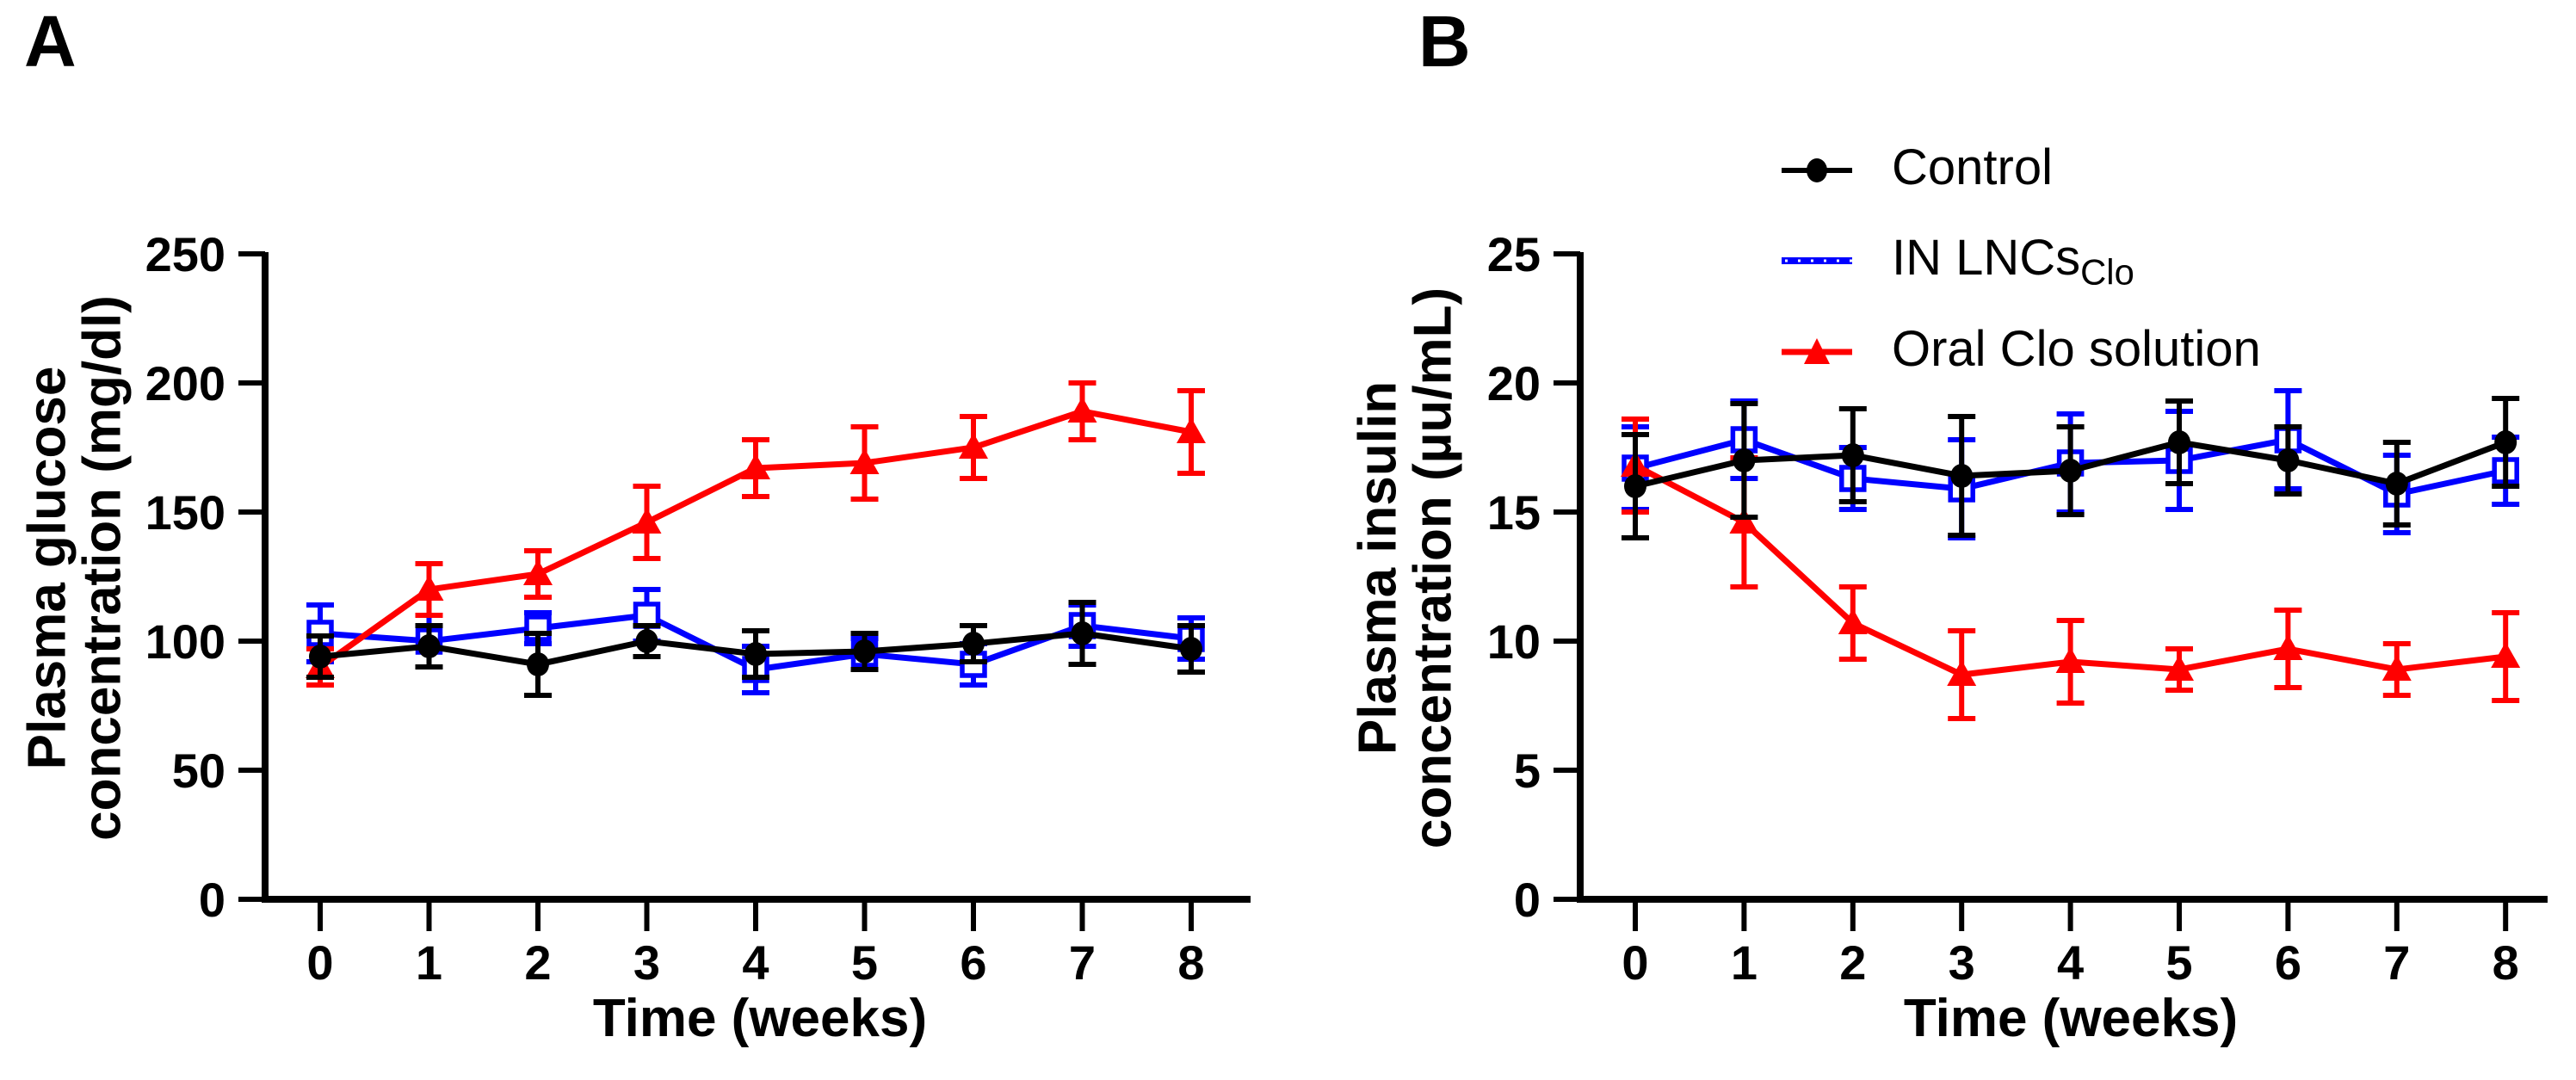 The width and height of the screenshot is (2576, 1080). What do you see at coordinates (1744, 962) in the screenshot?
I see `panel-b-x-tick-label: 1` at bounding box center [1744, 962].